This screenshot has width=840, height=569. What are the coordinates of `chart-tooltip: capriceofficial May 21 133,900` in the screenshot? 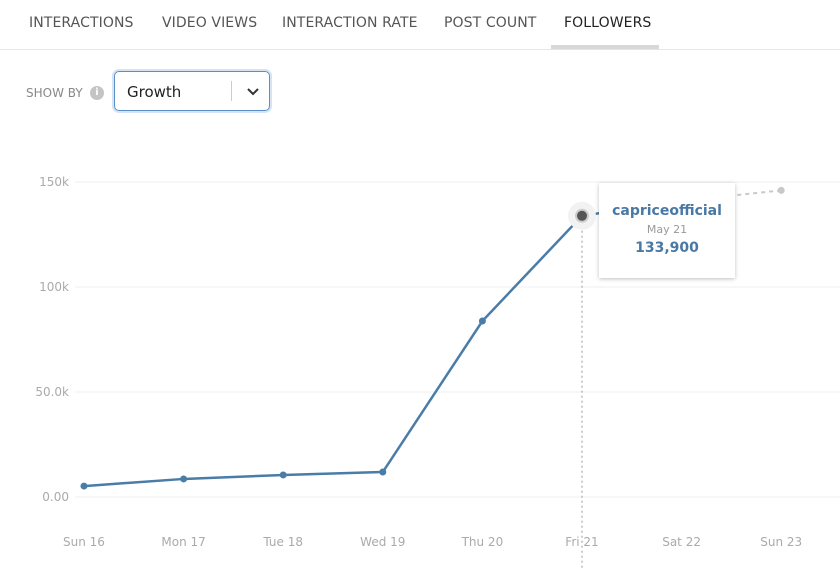 It's located at (667, 230).